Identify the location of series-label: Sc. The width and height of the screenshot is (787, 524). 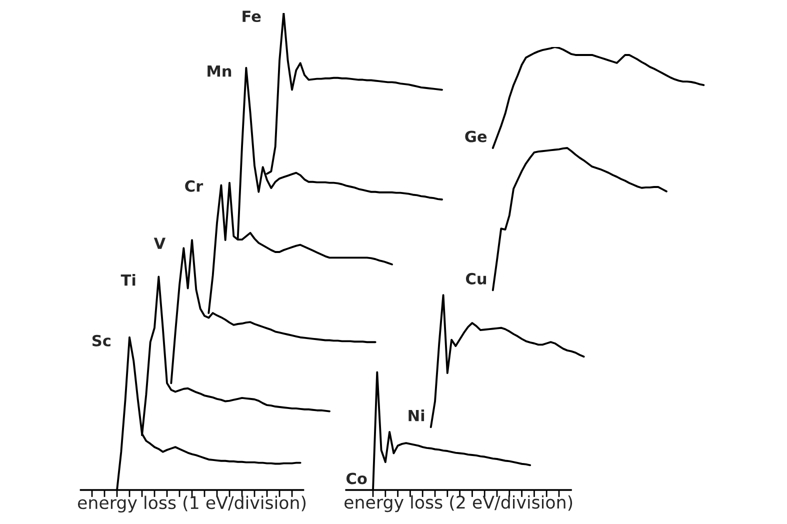
(101, 340).